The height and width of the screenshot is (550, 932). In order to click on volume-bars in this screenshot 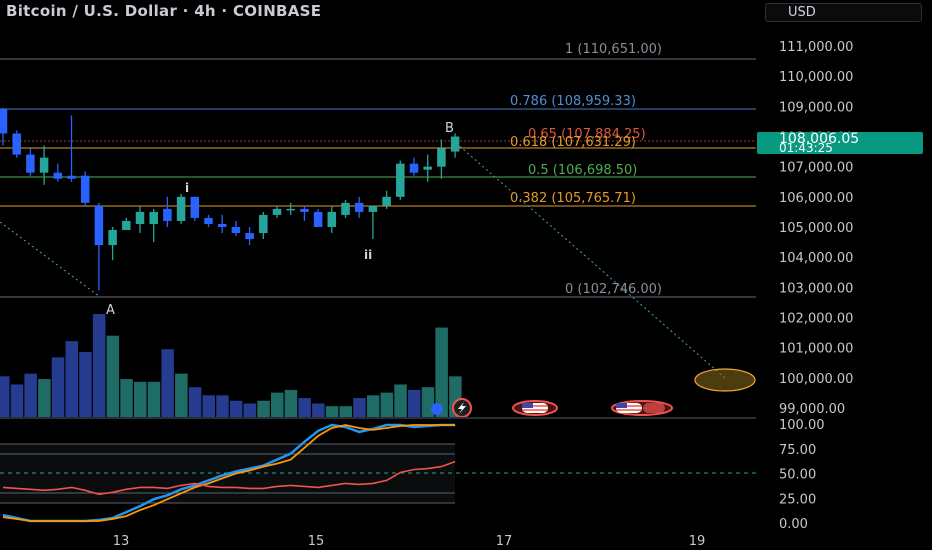, I will do `click(231, 365)`.